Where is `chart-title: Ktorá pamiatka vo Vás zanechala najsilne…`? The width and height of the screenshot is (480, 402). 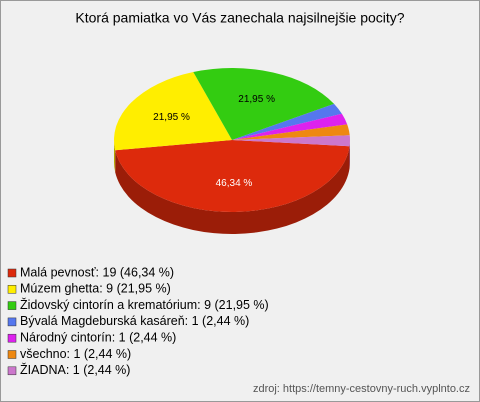
chart-title: Ktorá pamiatka vo Vás zanechala najsilne… is located at coordinates (239, 18).